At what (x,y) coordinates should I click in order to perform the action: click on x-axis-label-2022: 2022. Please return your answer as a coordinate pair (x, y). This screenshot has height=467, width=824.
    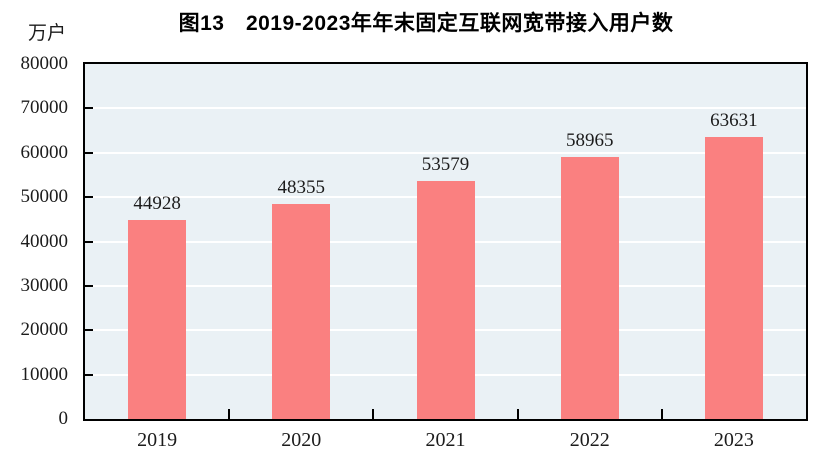
    Looking at the image, I should click on (589, 440).